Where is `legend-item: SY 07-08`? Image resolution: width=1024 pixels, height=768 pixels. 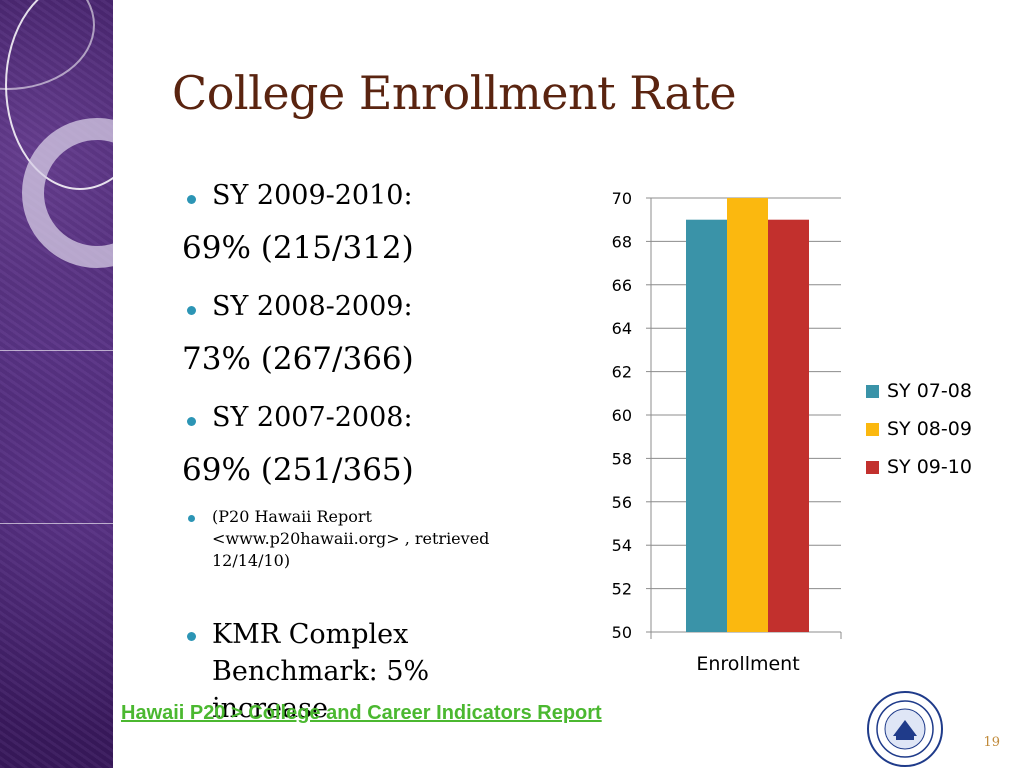
legend-item: SY 07-08 is located at coordinates (919, 391).